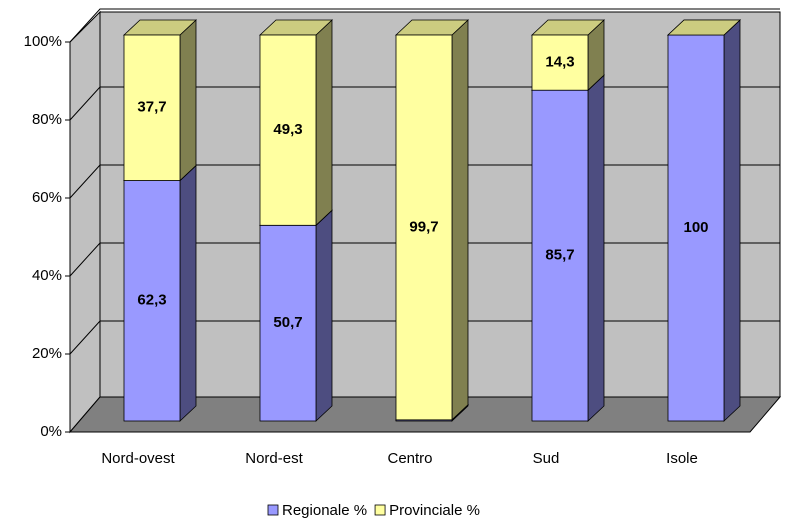  I want to click on data-label: 99,7, so click(423, 226).